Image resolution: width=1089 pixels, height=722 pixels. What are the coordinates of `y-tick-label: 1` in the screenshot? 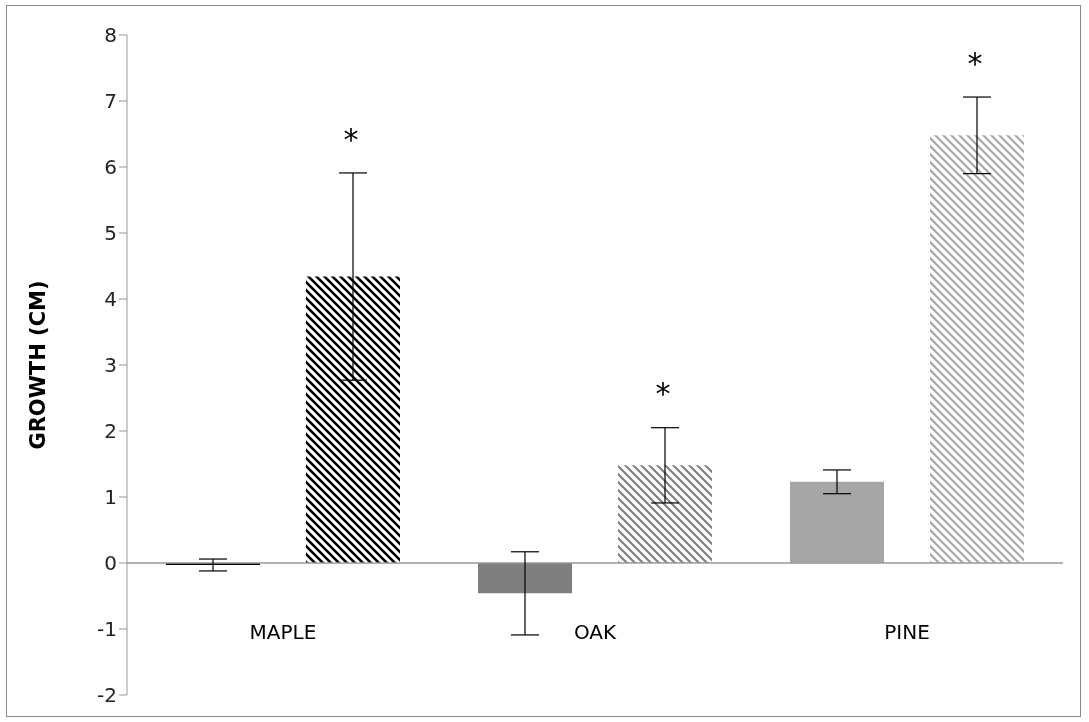 It's located at (110, 497).